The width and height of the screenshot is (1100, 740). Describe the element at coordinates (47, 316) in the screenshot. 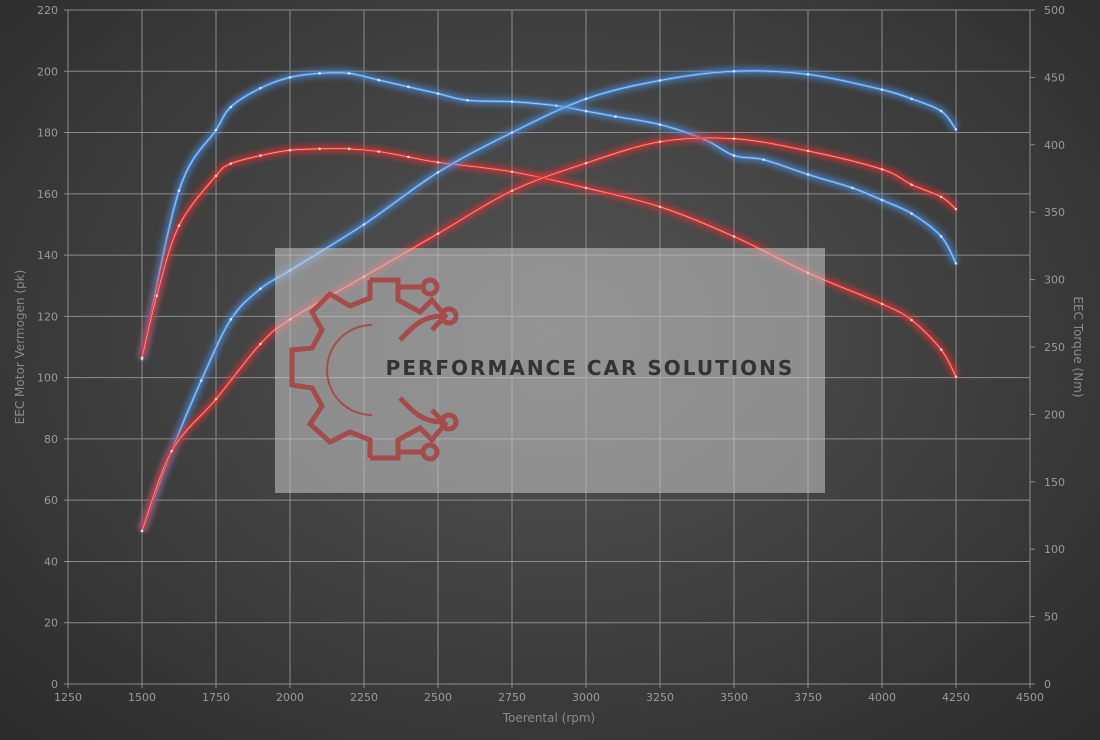

I see `y-tick-label: 120` at that location.